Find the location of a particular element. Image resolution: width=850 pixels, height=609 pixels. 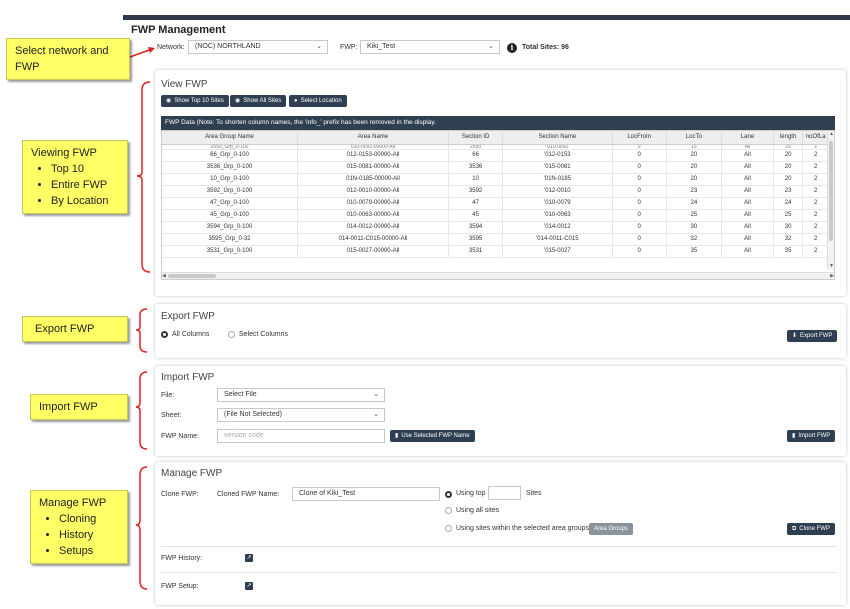

show-top-10-button: ◉ Show Top 10 Sites is located at coordinates (195, 101).